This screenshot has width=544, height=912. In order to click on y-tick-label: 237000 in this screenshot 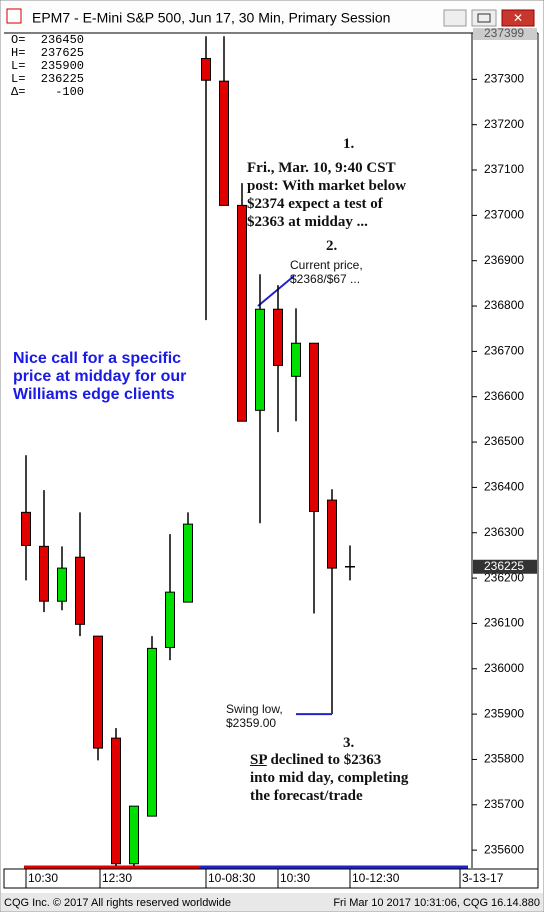, I will do `click(504, 215)`.